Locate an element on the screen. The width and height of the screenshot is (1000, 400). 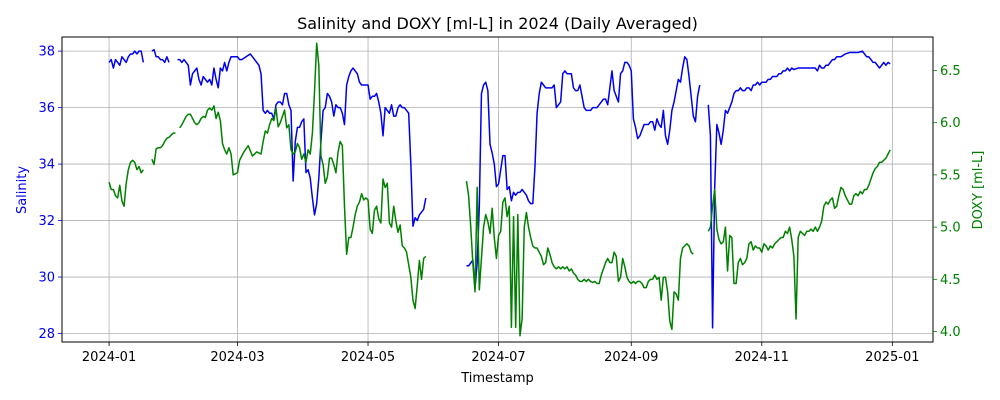
x-tick-label: 2025-01 is located at coordinates (892, 357).